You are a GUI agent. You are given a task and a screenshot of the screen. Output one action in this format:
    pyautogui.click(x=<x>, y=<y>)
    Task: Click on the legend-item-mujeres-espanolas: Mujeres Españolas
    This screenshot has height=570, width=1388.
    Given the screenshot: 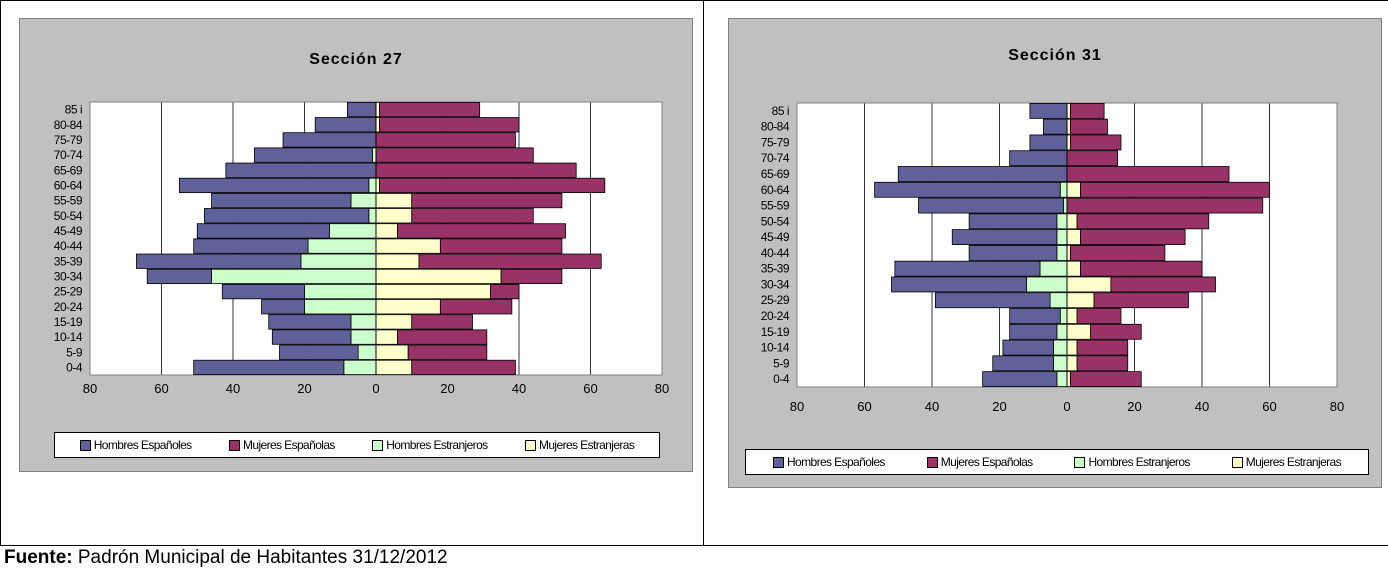 What is the action you would take?
    pyautogui.click(x=281, y=445)
    